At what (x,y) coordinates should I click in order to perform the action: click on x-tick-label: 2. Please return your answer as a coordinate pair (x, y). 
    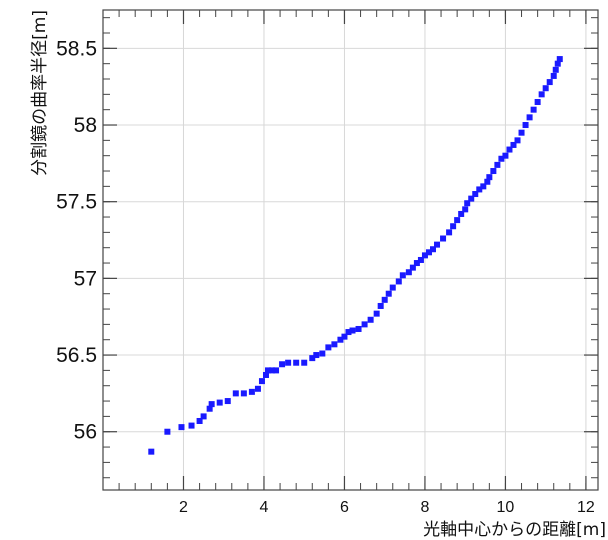
    Looking at the image, I should click on (183, 507).